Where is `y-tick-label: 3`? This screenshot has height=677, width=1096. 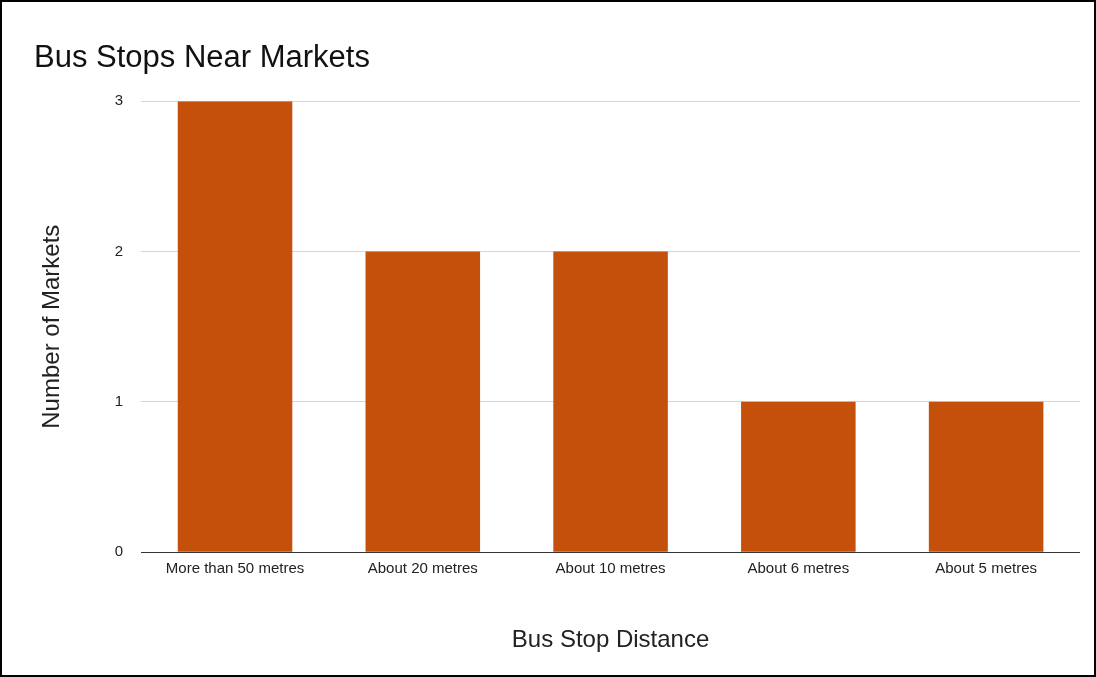 y-tick-label: 3 is located at coordinates (119, 100).